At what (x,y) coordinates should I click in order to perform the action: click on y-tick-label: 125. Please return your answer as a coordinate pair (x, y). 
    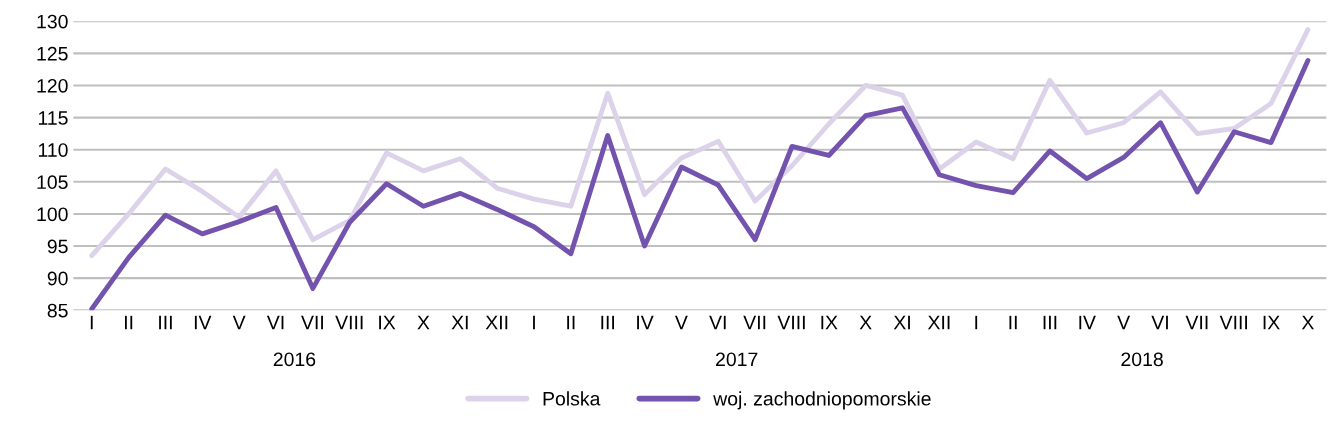
    Looking at the image, I should click on (52, 53).